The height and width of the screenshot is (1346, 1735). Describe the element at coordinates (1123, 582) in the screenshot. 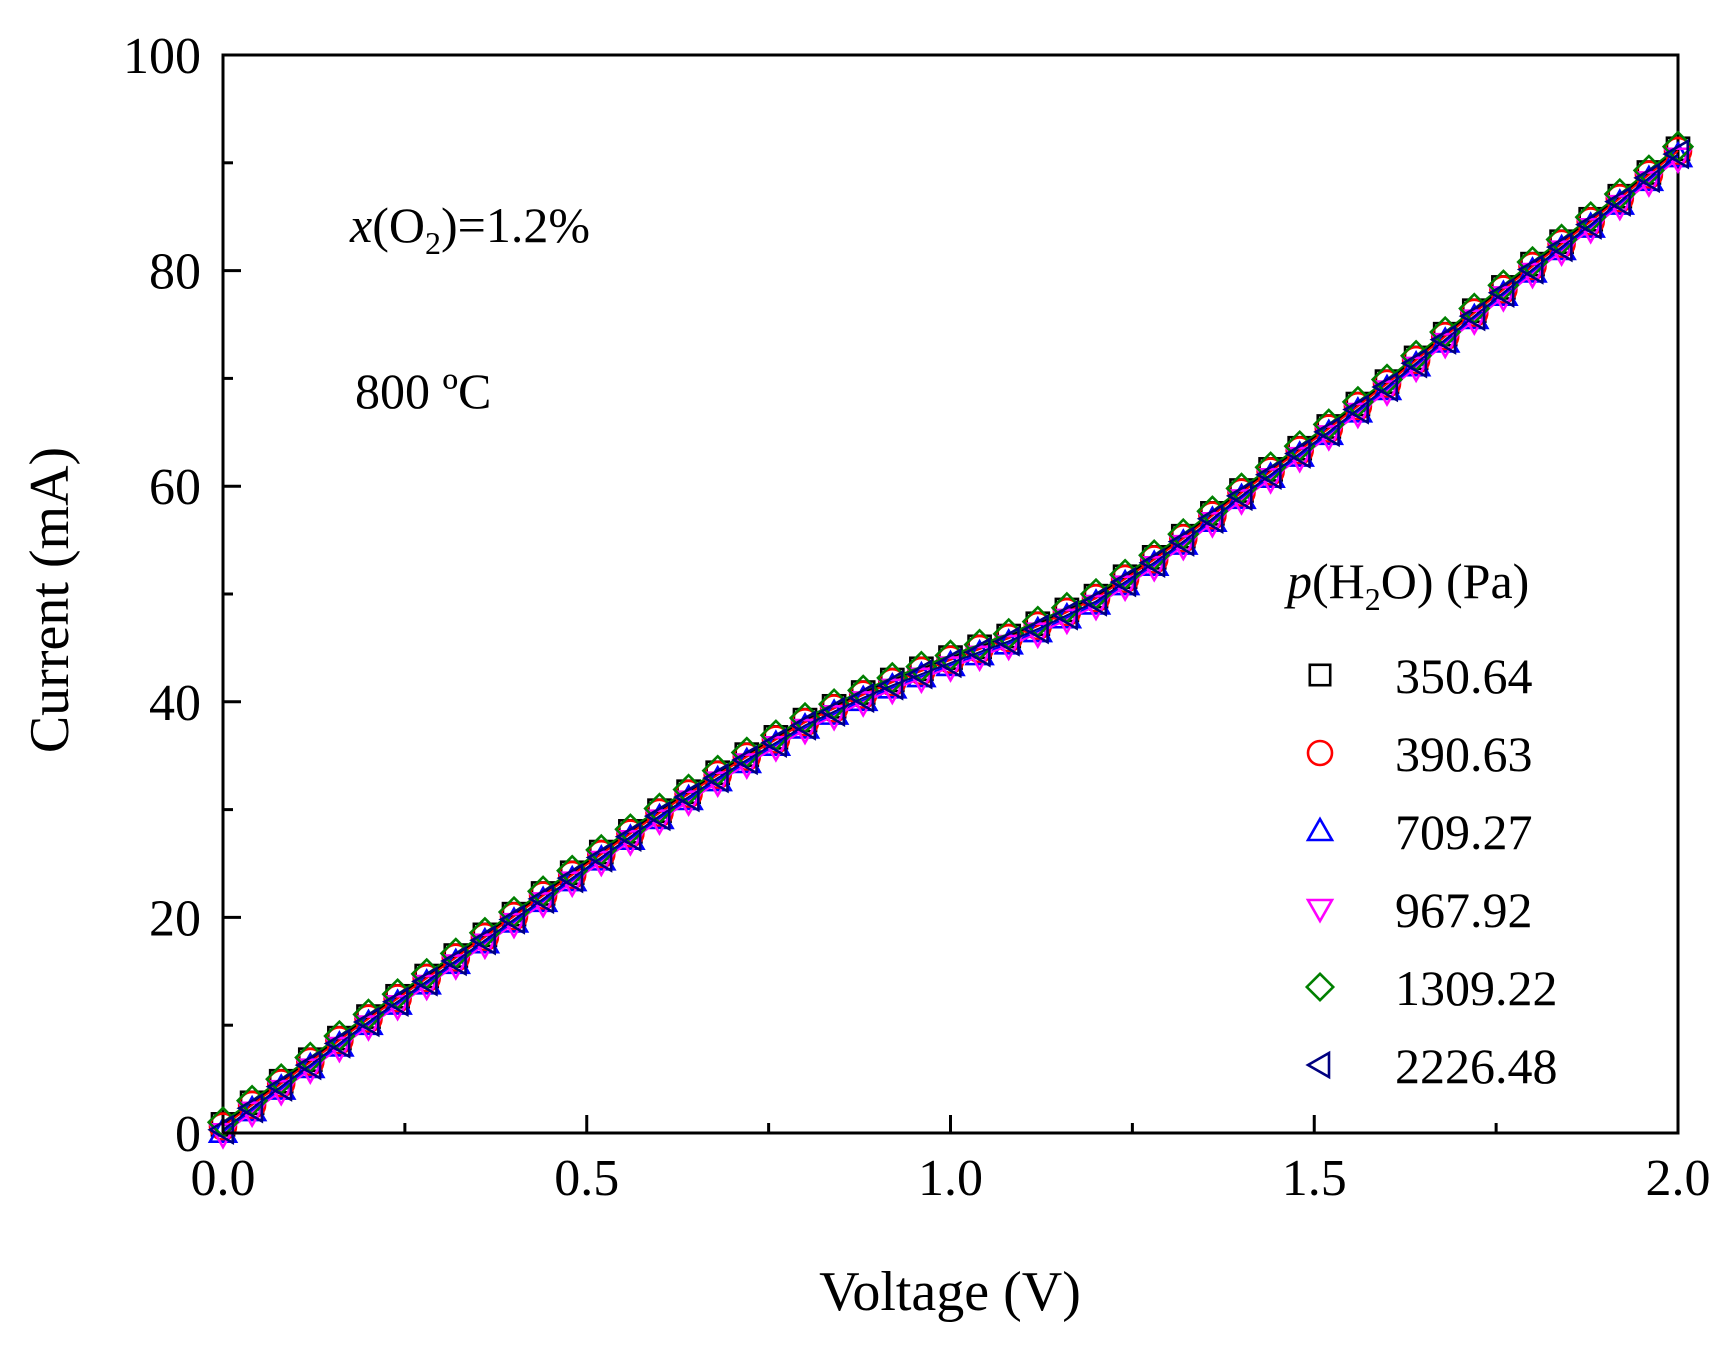

I see `data-point-2226.48-31` at that location.